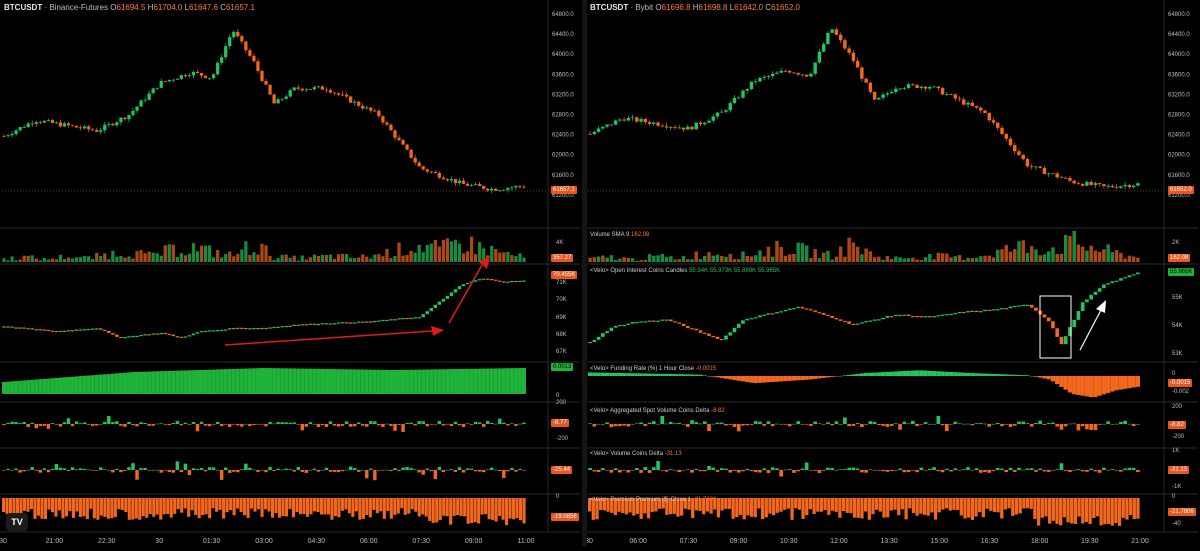  I want to click on right-h-value: 61698.8, so click(713, 7).